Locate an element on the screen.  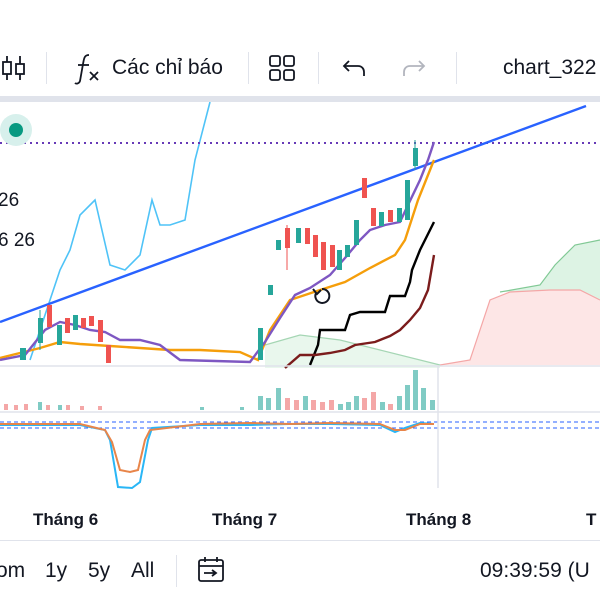
candle-type-button is located at coordinates (14, 68).